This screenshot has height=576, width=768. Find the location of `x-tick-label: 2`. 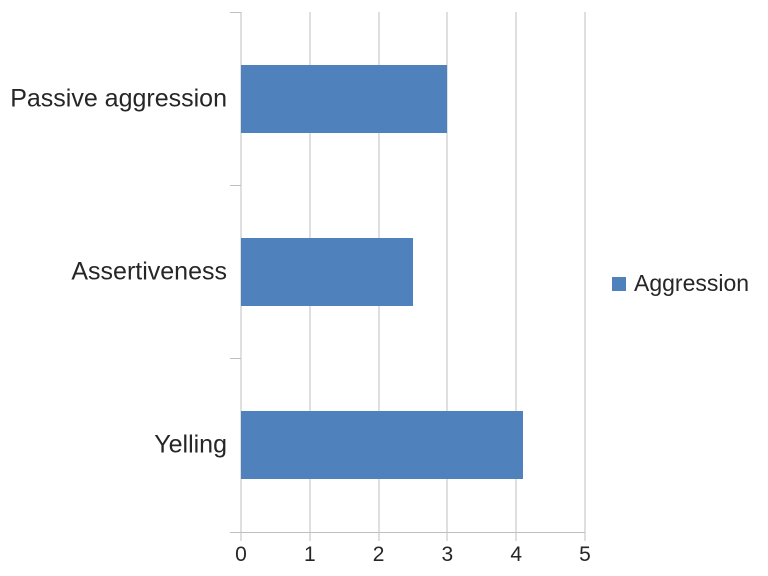

x-tick-label: 2 is located at coordinates (378, 554).